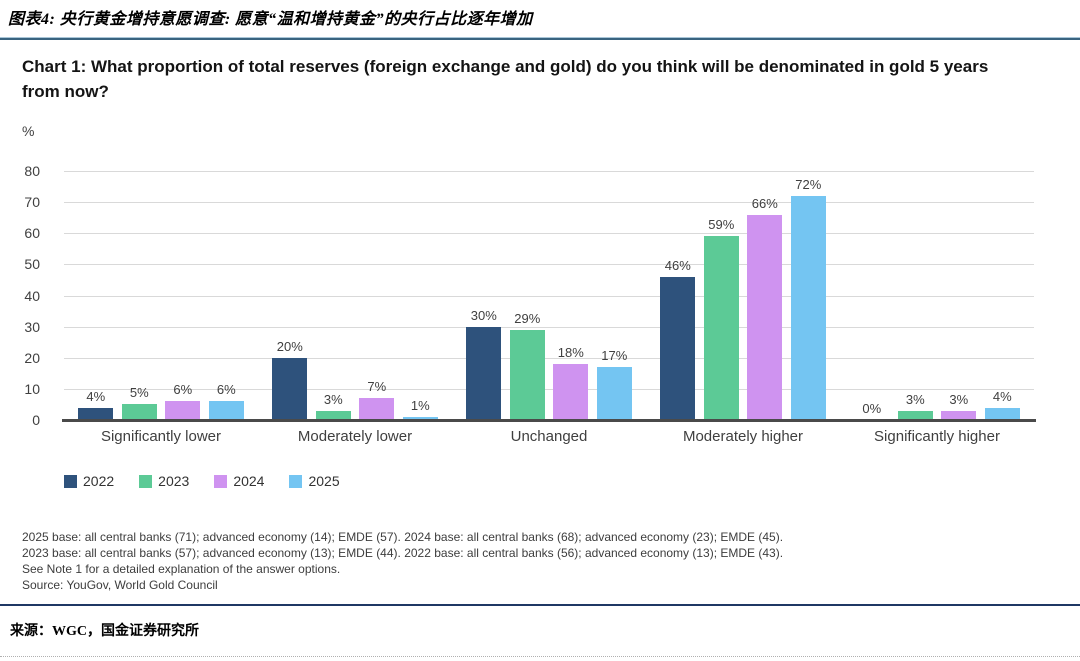 The width and height of the screenshot is (1080, 661). What do you see at coordinates (202, 481) in the screenshot?
I see `chart-legend: 2022 2023 2024 2025` at bounding box center [202, 481].